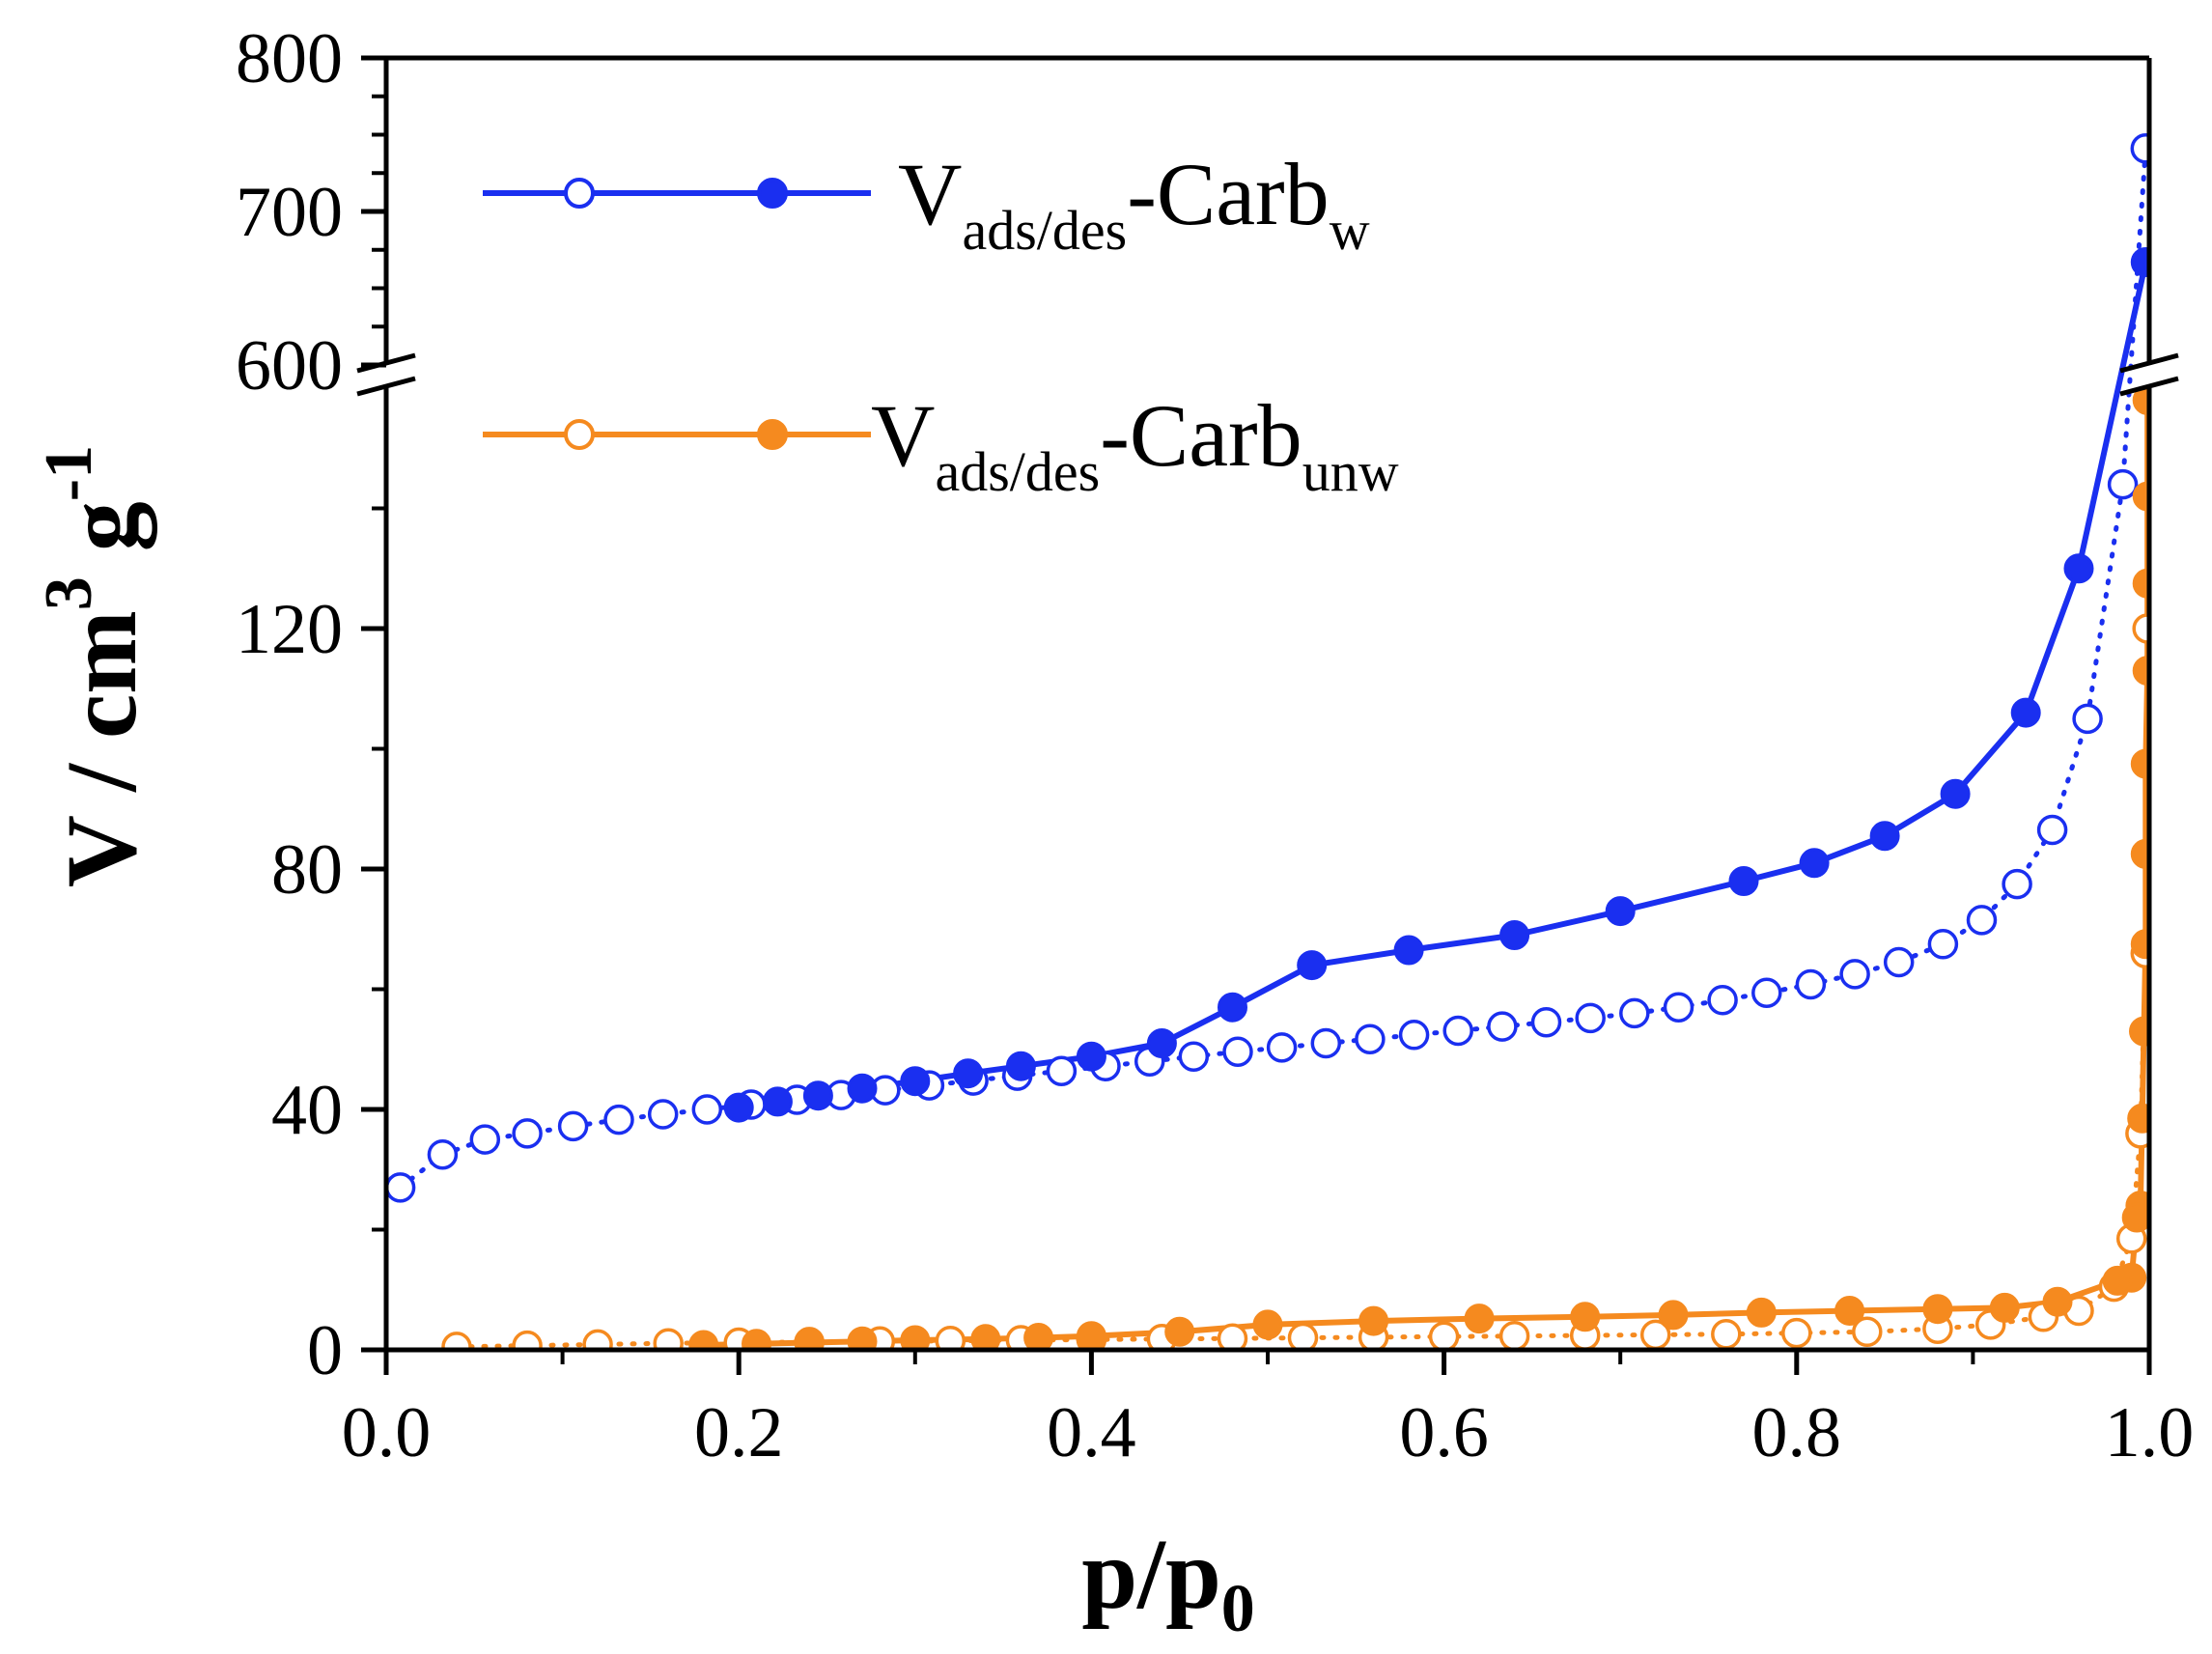 This screenshot has width=2212, height=1654. Describe the element at coordinates (580, 193) in the screenshot. I see `legend-open-marker-carb-w` at that location.